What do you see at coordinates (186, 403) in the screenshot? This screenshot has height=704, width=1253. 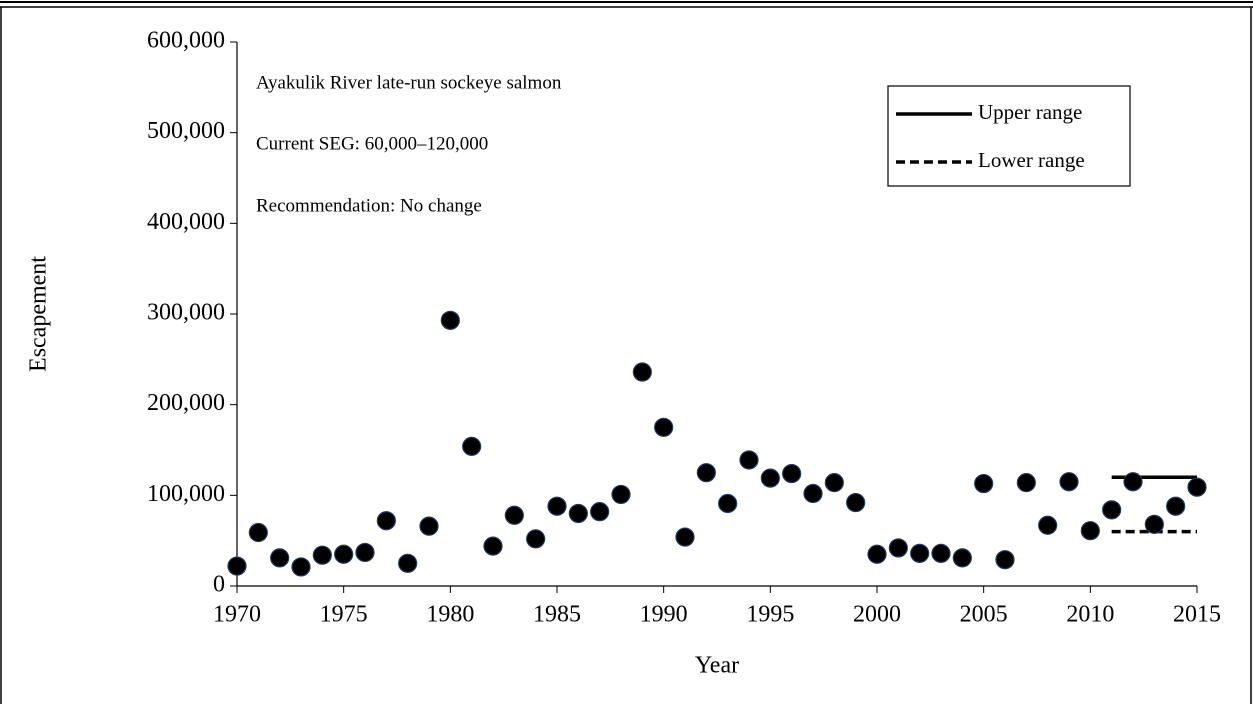 I see `y-tick-label: 200,000` at bounding box center [186, 403].